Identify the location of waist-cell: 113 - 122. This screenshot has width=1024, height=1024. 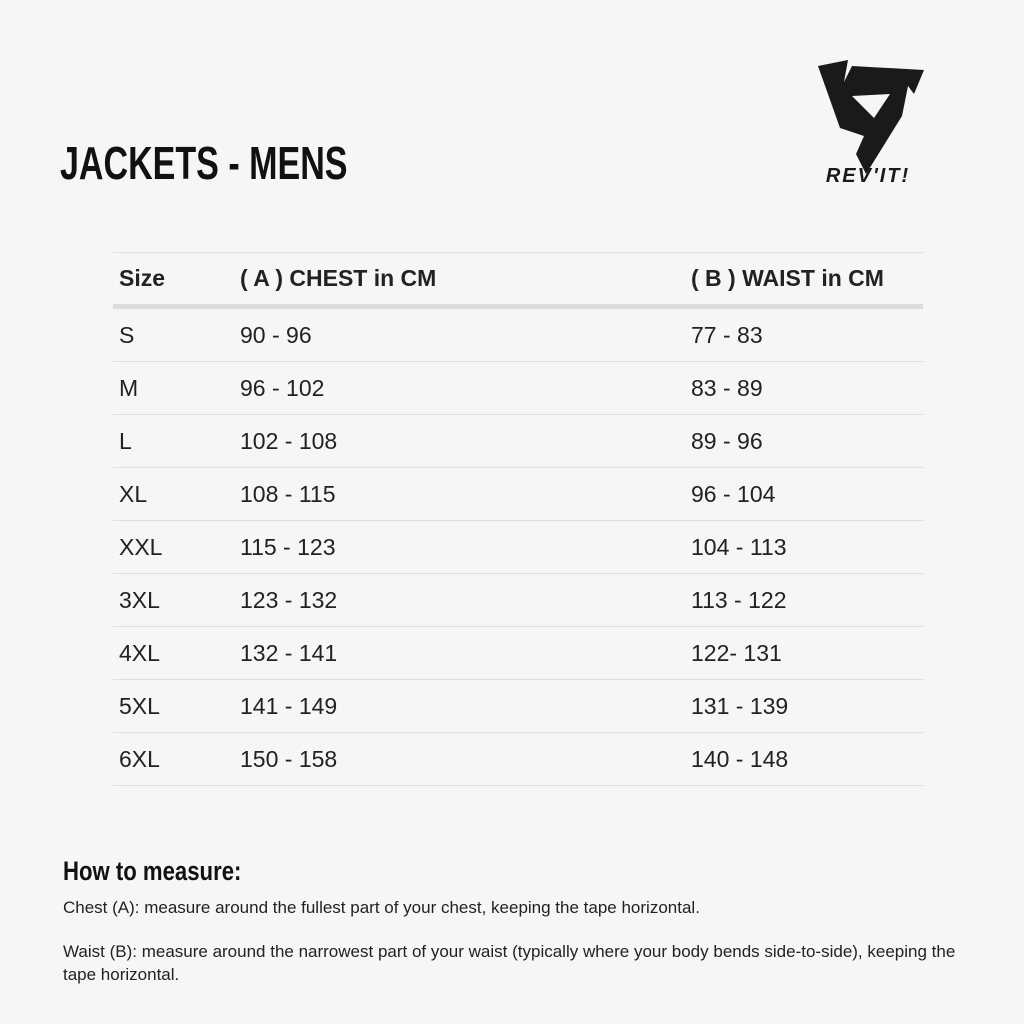
(739, 599).